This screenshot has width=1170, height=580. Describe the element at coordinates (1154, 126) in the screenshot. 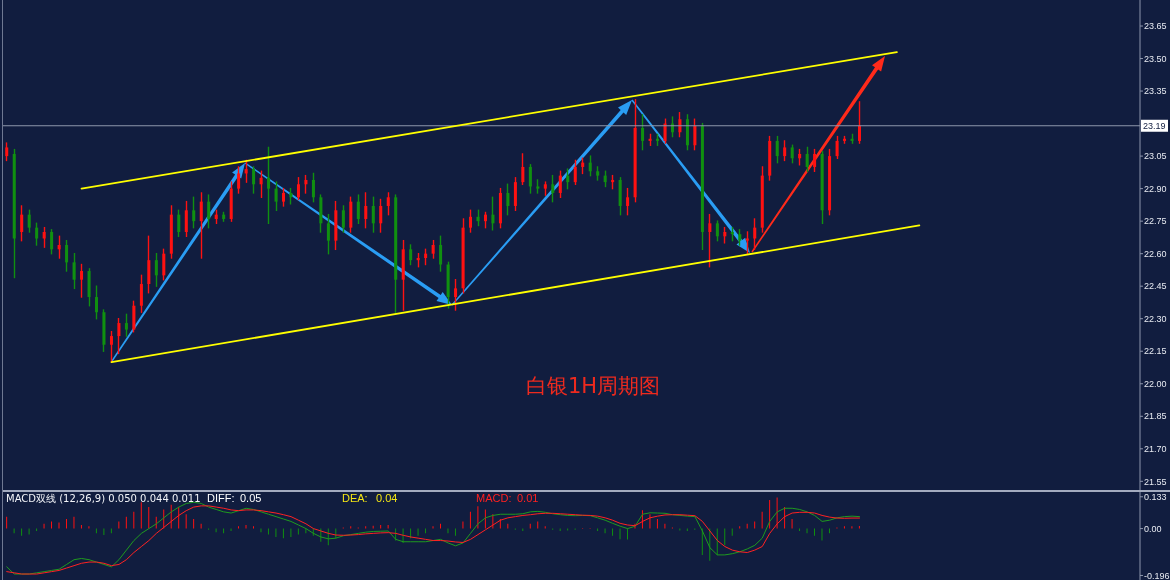

I see `ref-line-label: 23.19` at that location.